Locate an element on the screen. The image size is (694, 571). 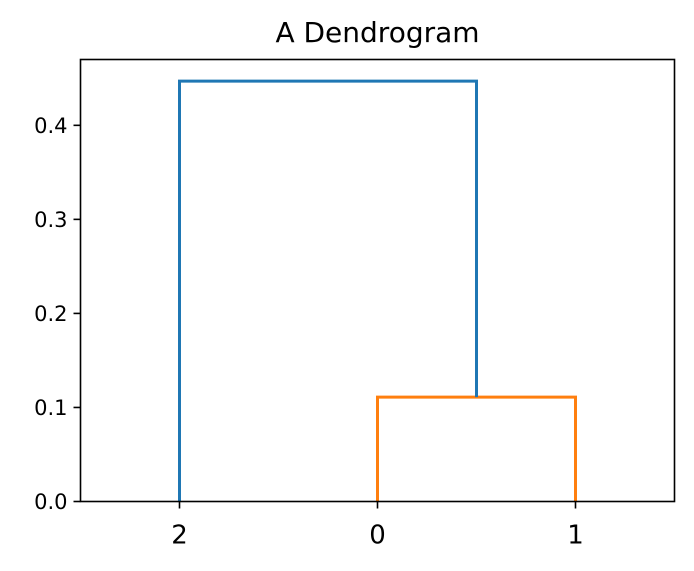
y-axis: 0.0 0.1 0.2 0.3 0.4 is located at coordinates (57, 314).